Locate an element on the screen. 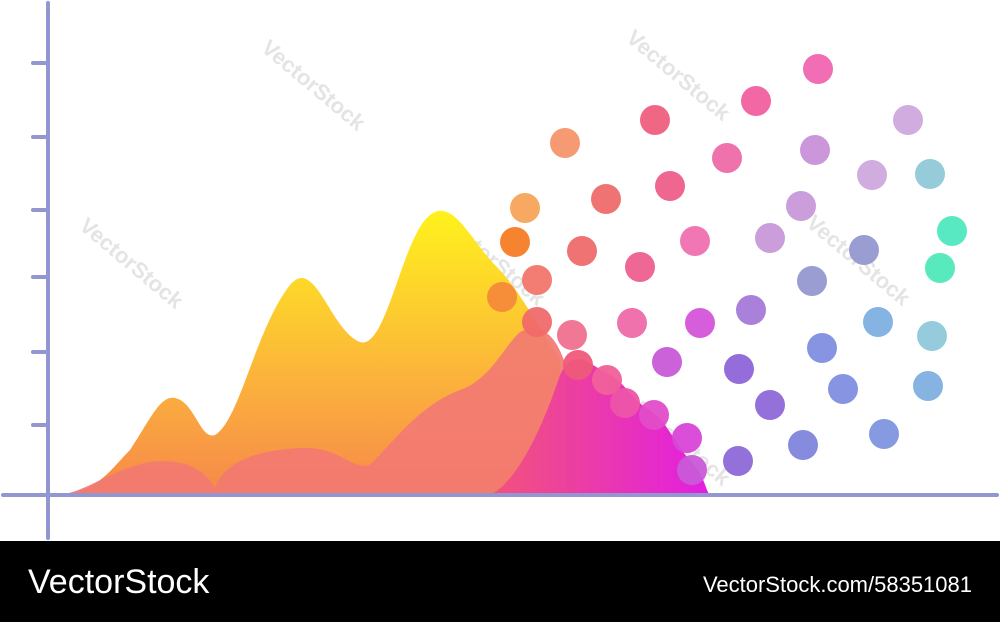 This screenshot has width=1000, height=622. magenta-area is located at coordinates (600, 426).